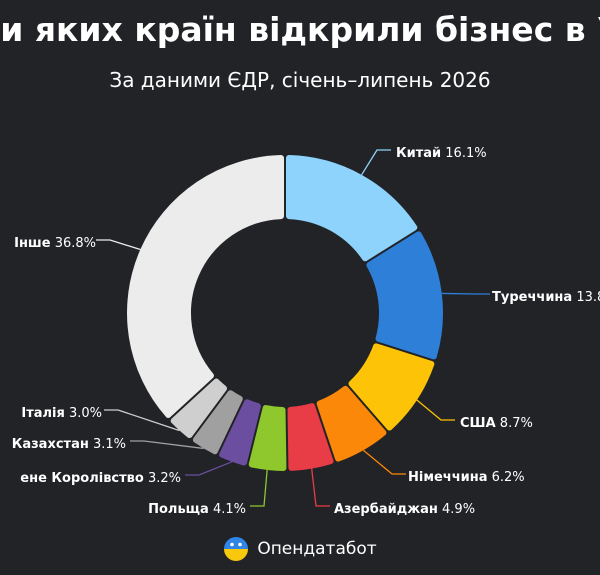 The height and width of the screenshot is (575, 600). What do you see at coordinates (42, 413) in the screenshot?
I see `slice-label-name: Італія` at bounding box center [42, 413].